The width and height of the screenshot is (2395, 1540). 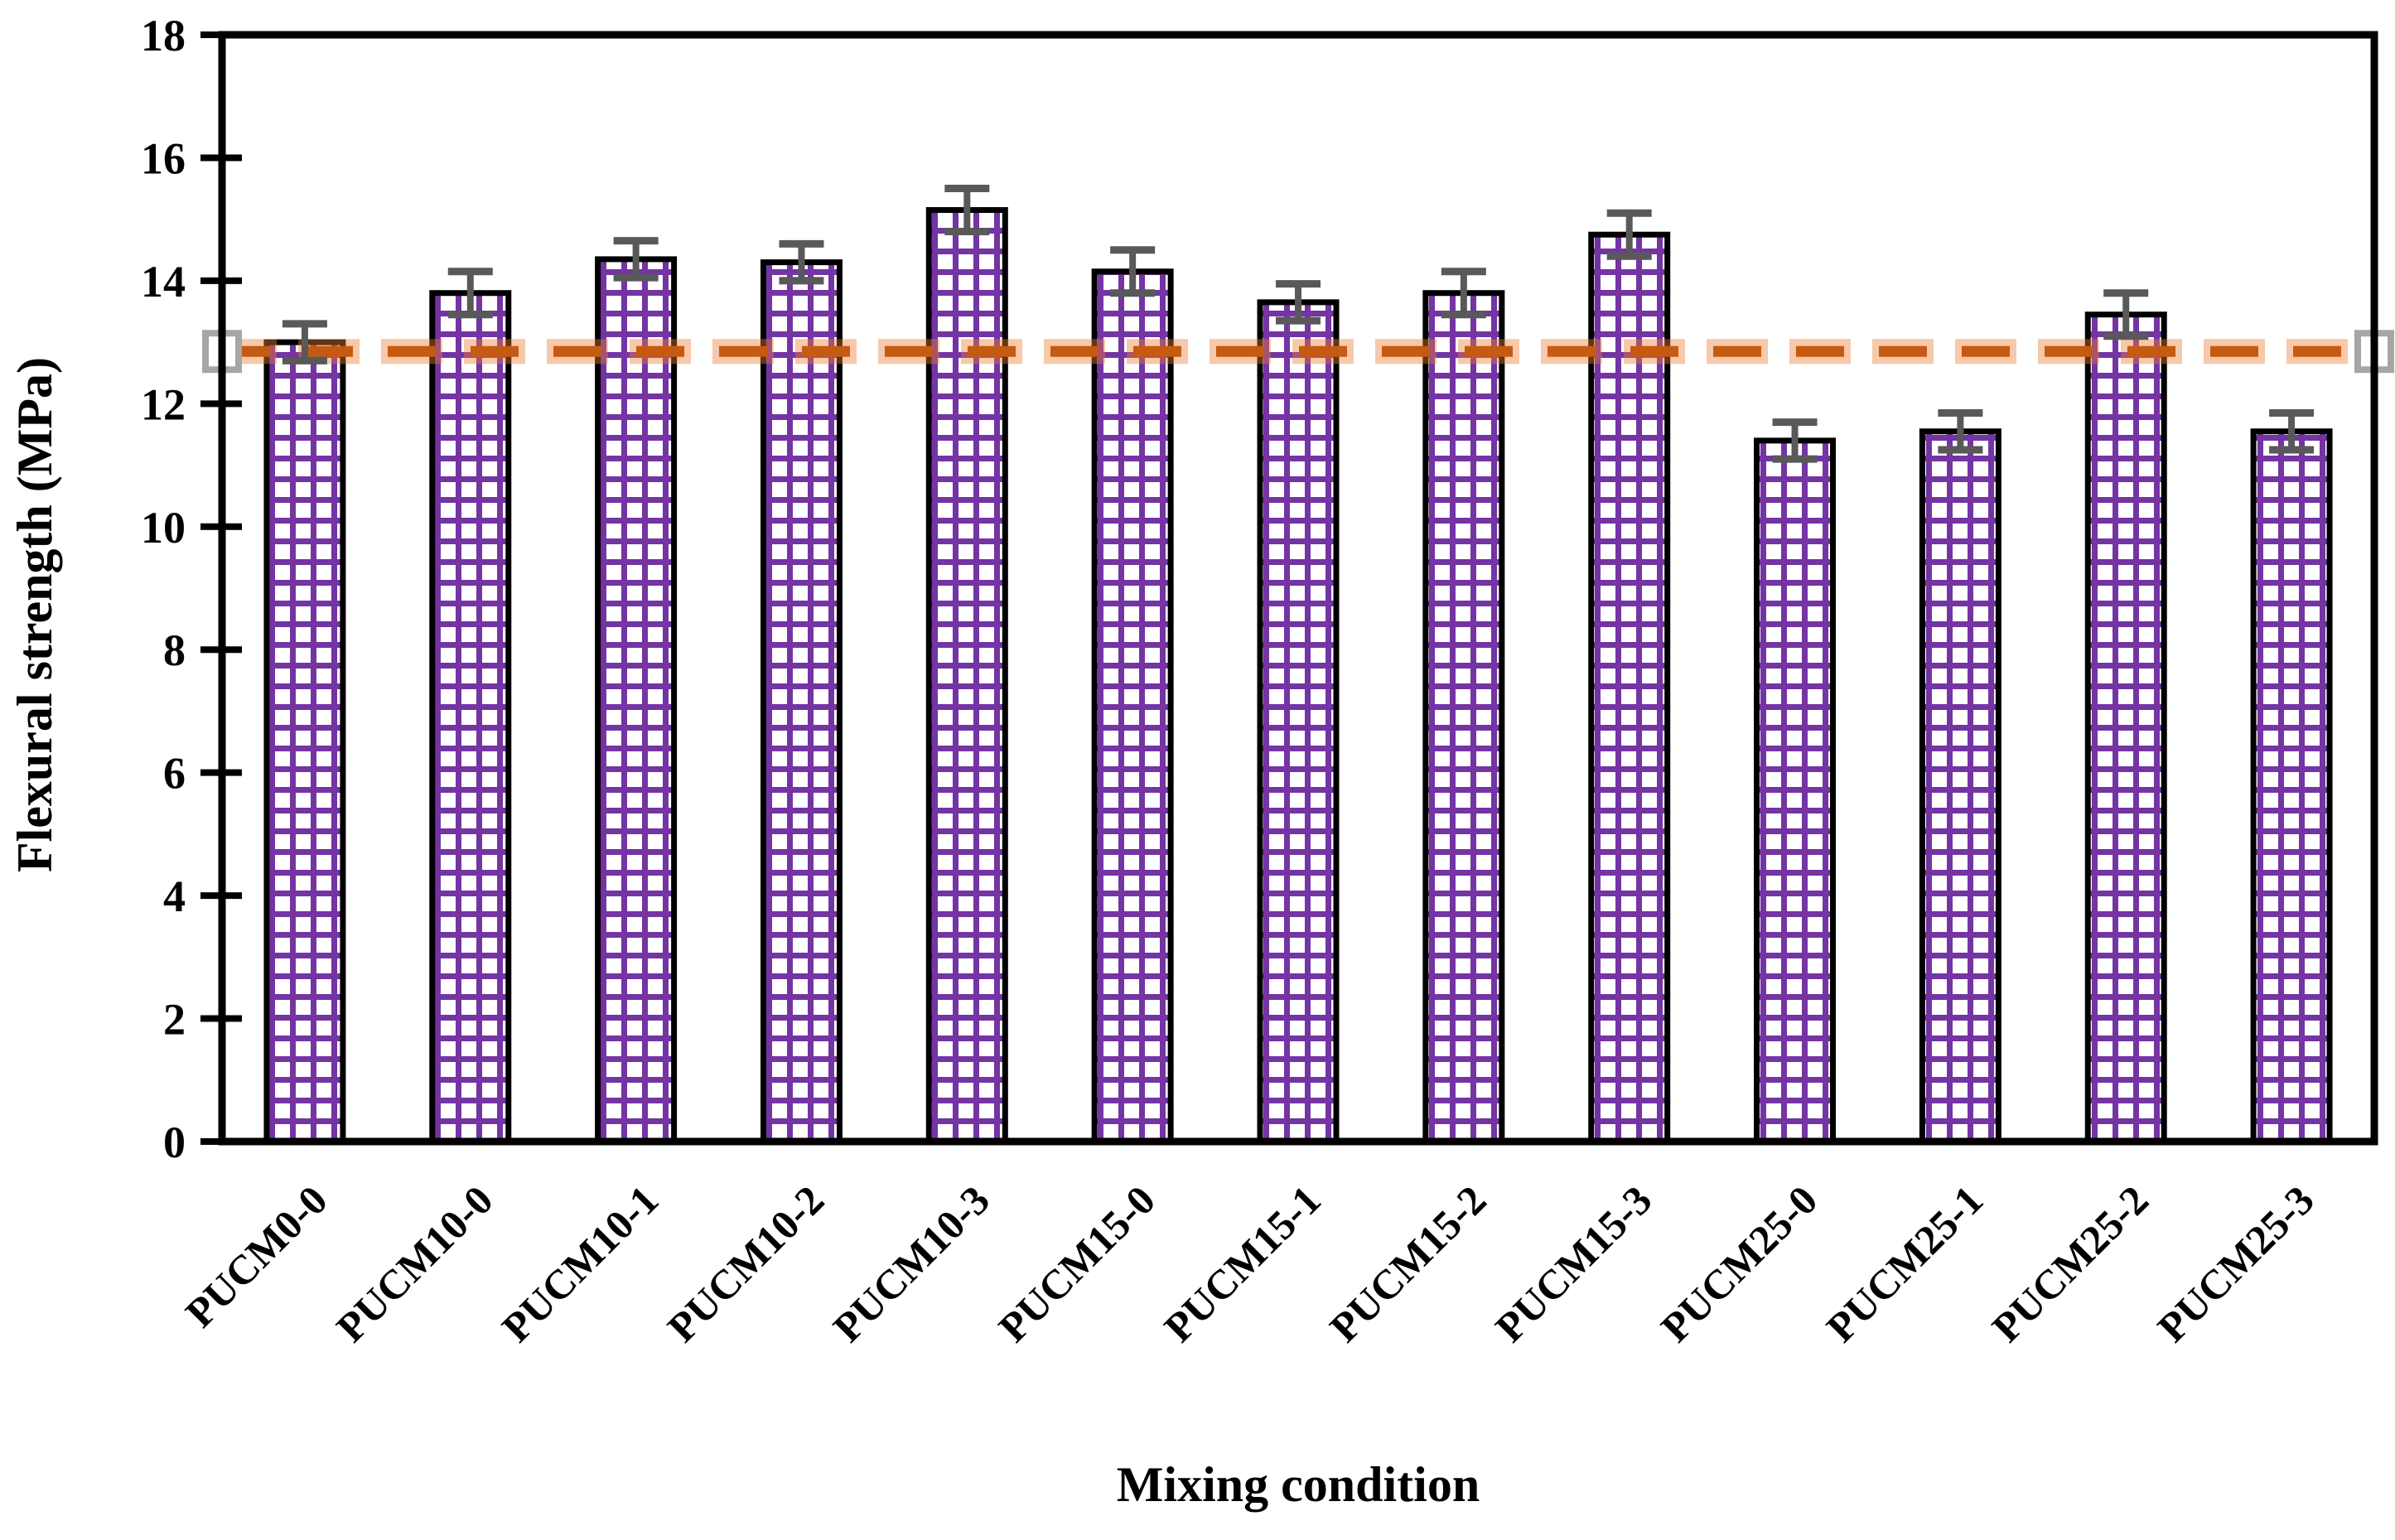 I want to click on y-tick-label: 4, so click(x=174, y=896).